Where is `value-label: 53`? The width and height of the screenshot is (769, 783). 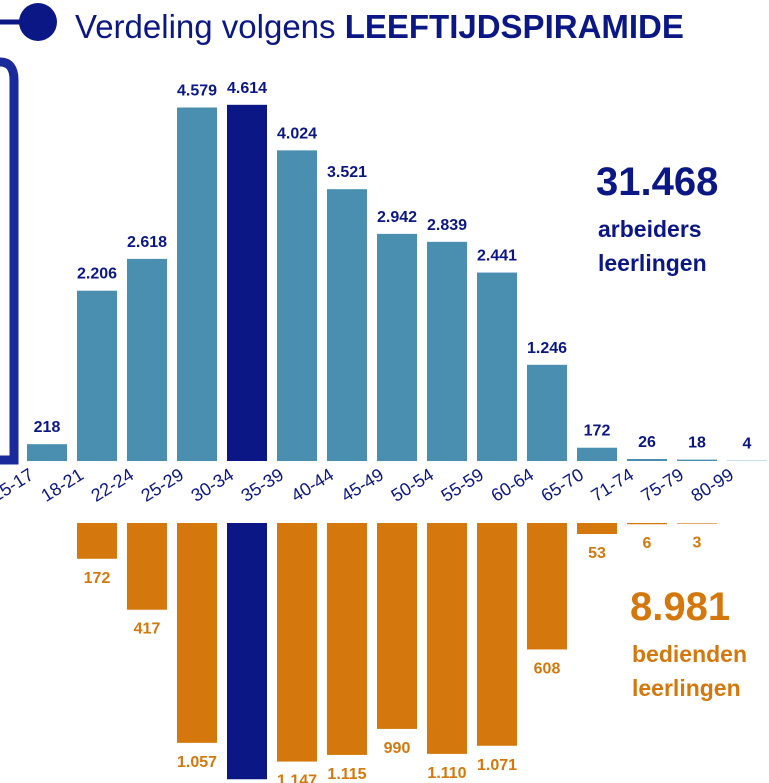 value-label: 53 is located at coordinates (597, 553).